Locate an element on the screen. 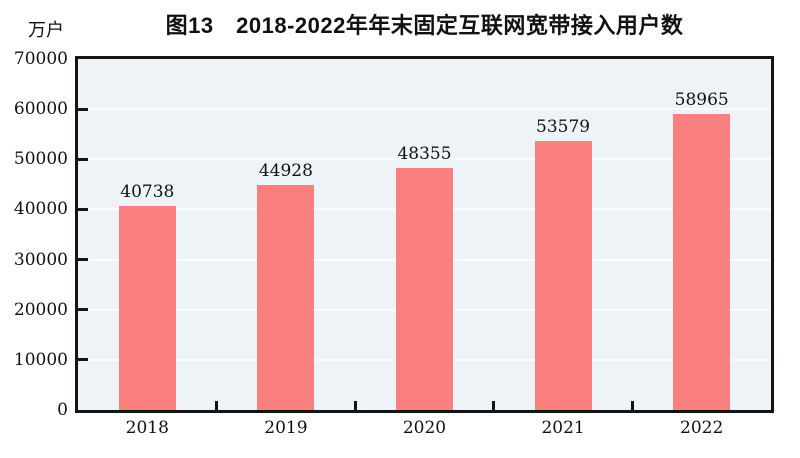 The height and width of the screenshot is (458, 800). y-axis-tick-label: 0 is located at coordinates (62, 410).